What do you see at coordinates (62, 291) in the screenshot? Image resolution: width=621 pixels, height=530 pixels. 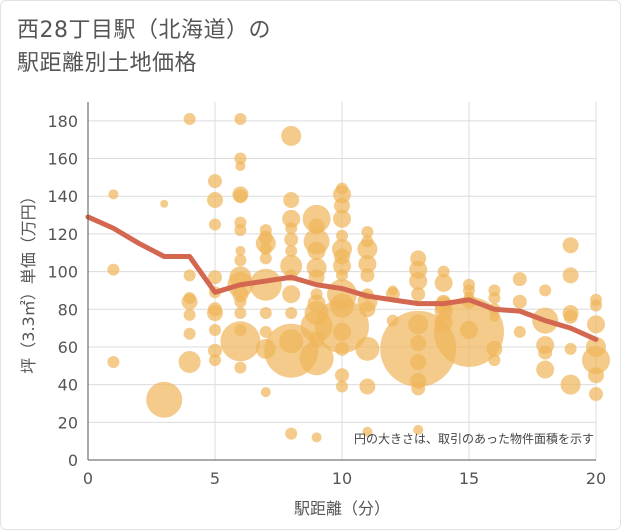 I see `y-tick-labels: 0 20 40 60 80 100 120 140 160 180` at bounding box center [62, 291].